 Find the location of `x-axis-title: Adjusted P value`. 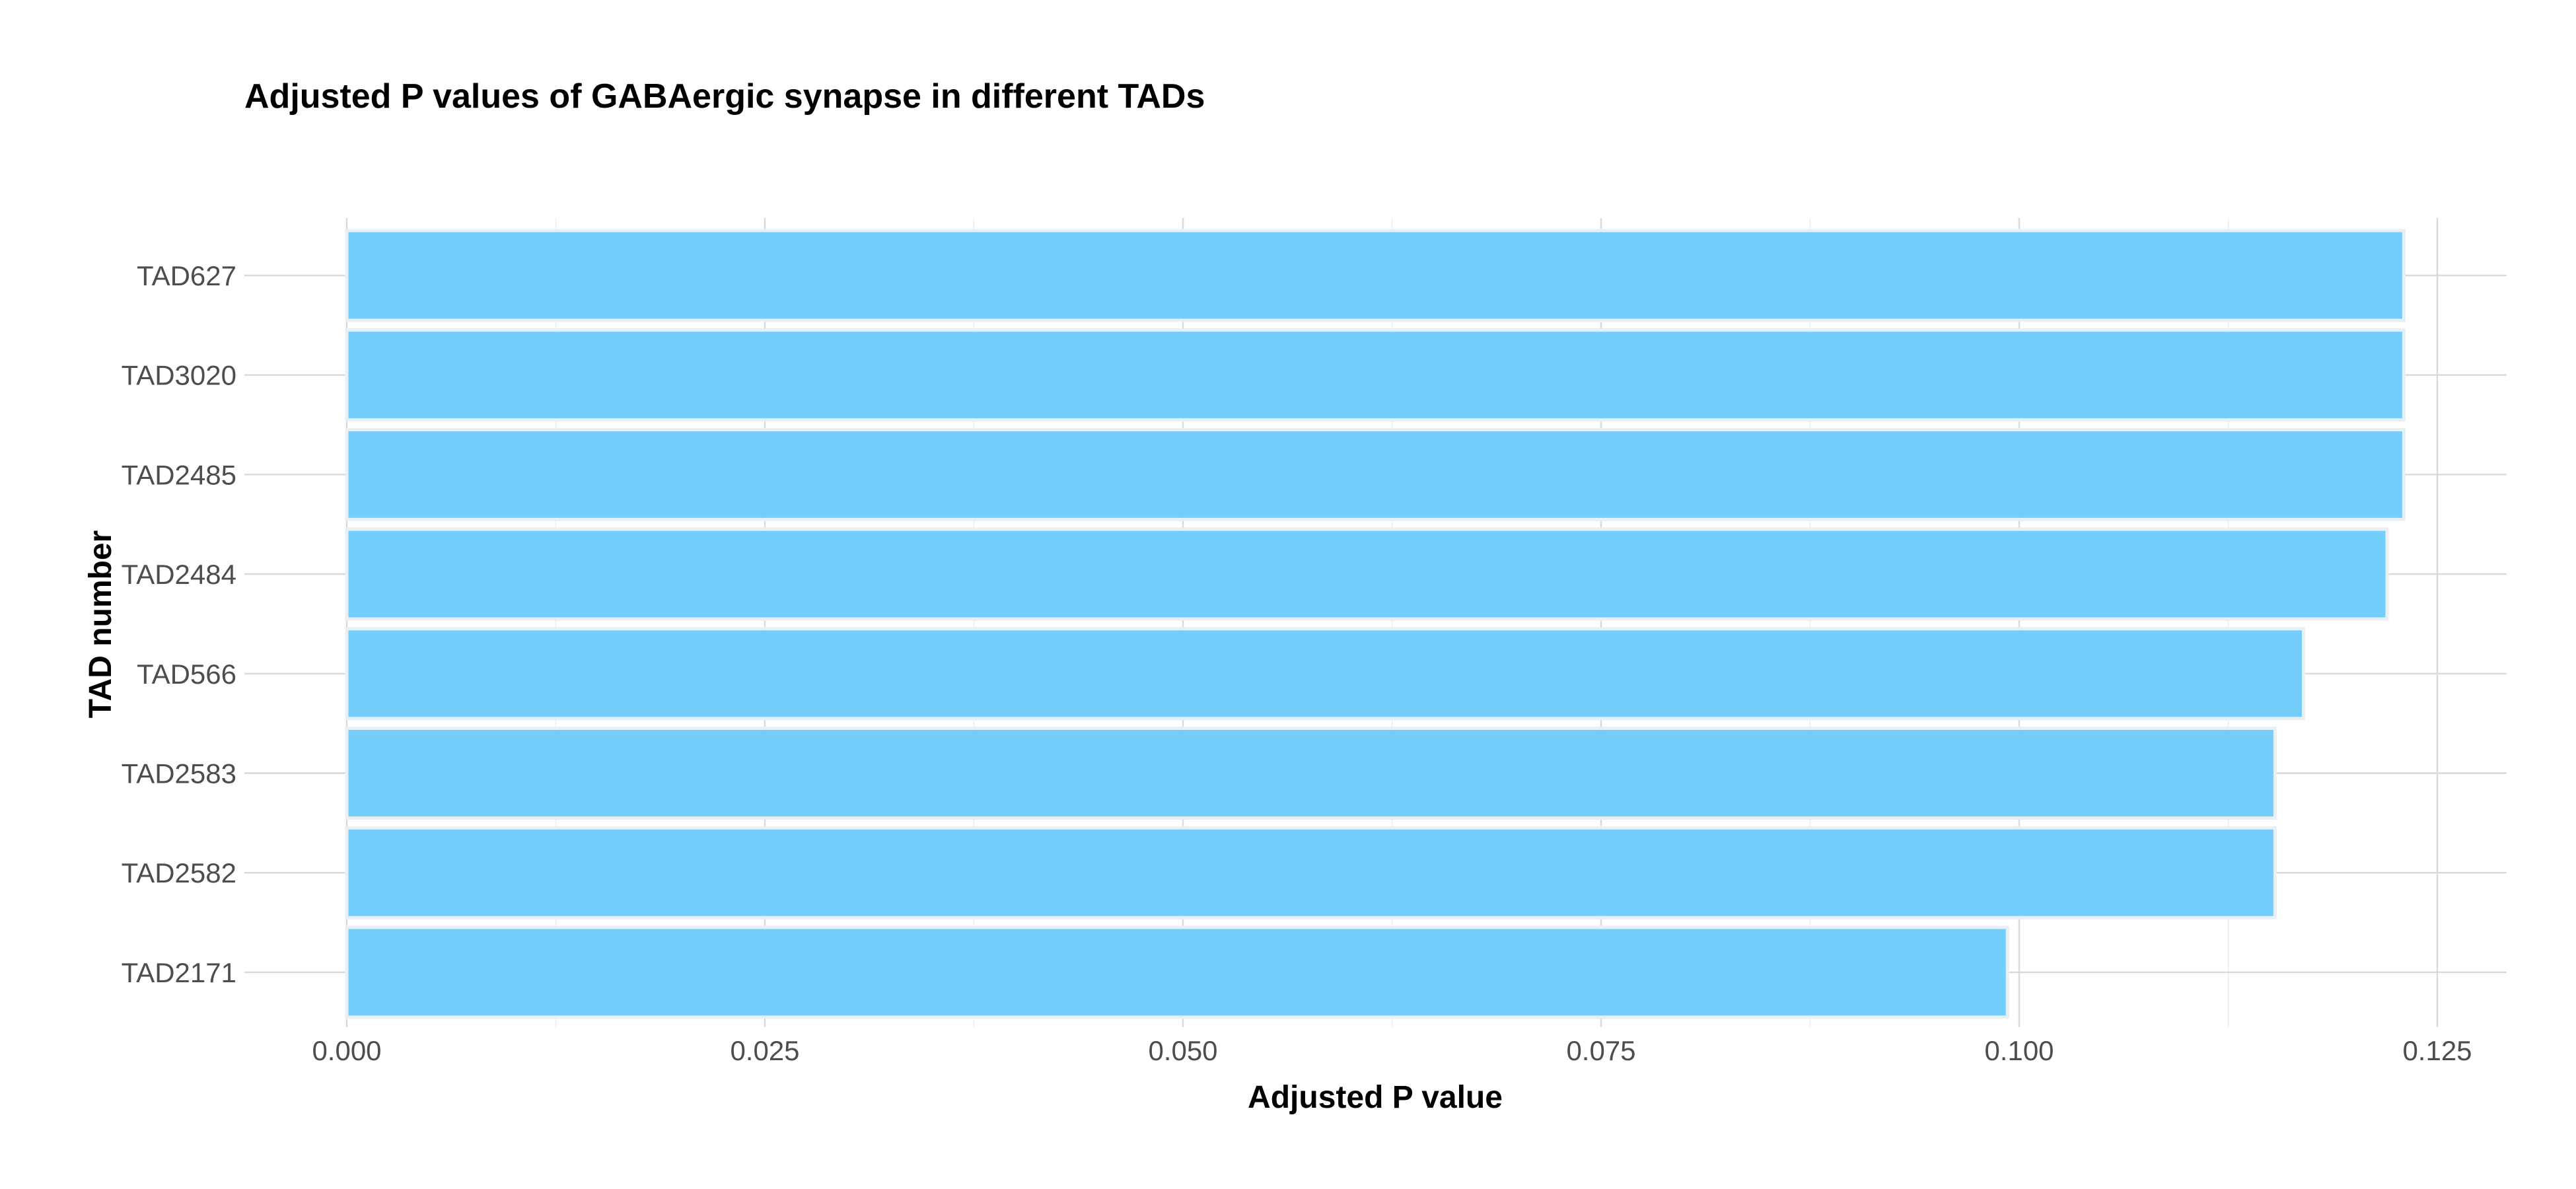

x-axis-title: Adjusted P value is located at coordinates (1375, 1097).